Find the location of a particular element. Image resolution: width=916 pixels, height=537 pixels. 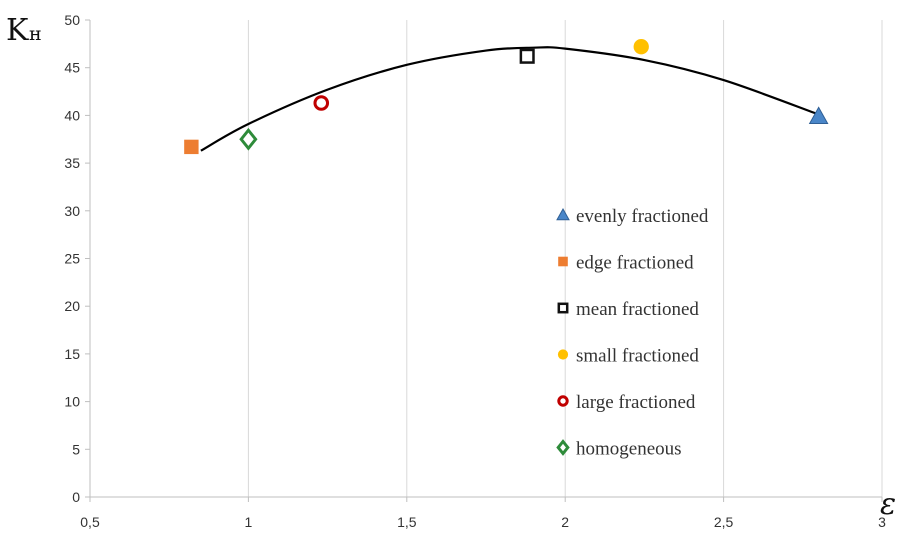

trendline is located at coordinates (510, 99).